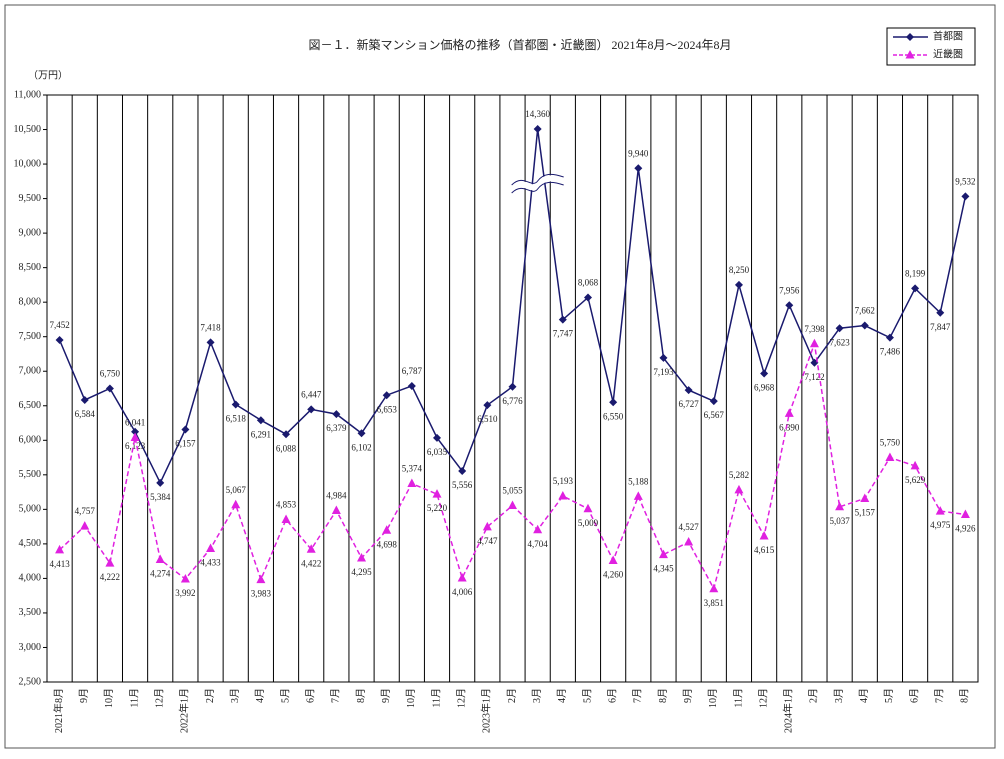  Describe the element at coordinates (764, 550) in the screenshot. I see `data-label: 4,615` at that location.